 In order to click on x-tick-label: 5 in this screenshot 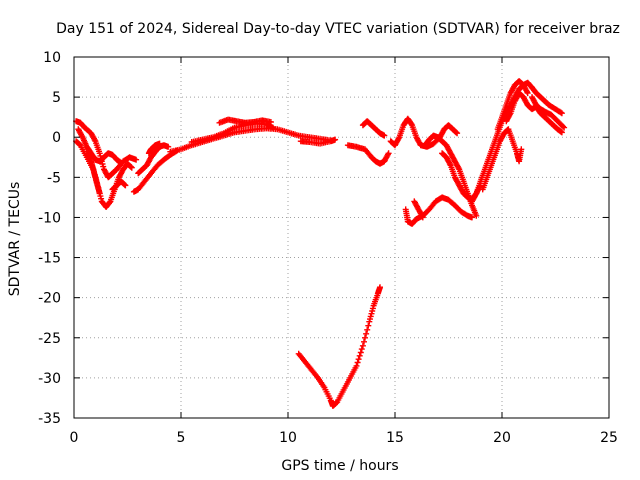, I will do `click(181, 438)`.